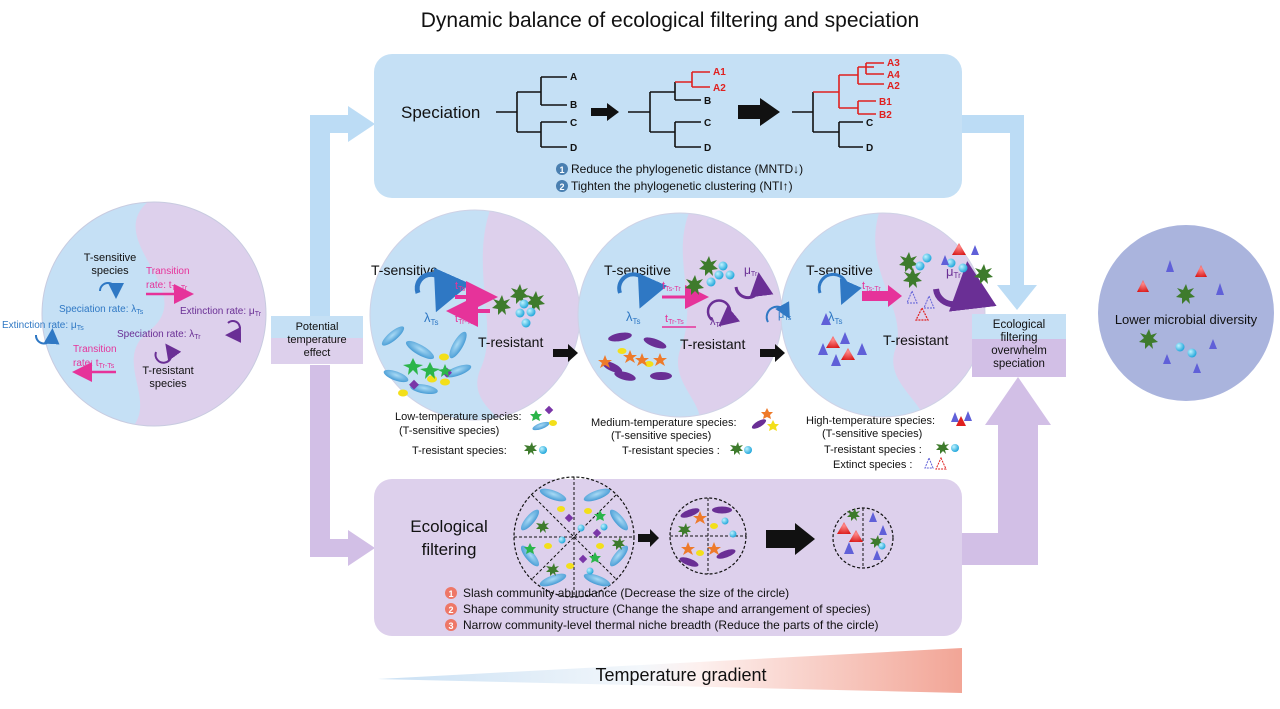  I want to click on svg-text:Reduce the phylogenetic distan: Reduce the phylogenetic distance (MNTD↓), so click(687, 169).